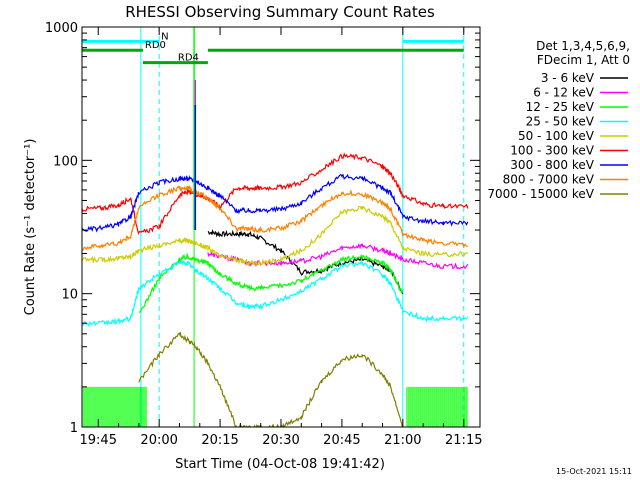  Describe the element at coordinates (341, 440) in the screenshot. I see `x-tick-label-4: 20:45` at that location.